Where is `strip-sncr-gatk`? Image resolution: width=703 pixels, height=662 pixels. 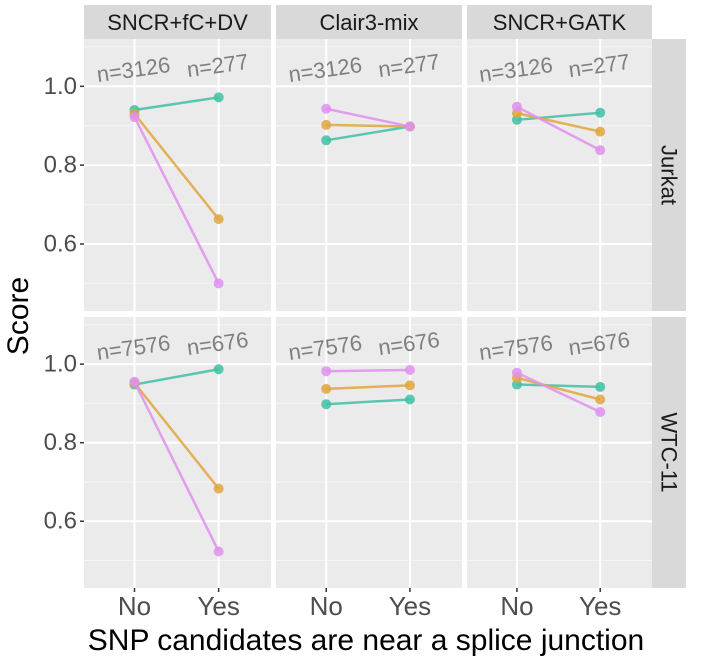
strip-sncr-gatk is located at coordinates (559, 22).